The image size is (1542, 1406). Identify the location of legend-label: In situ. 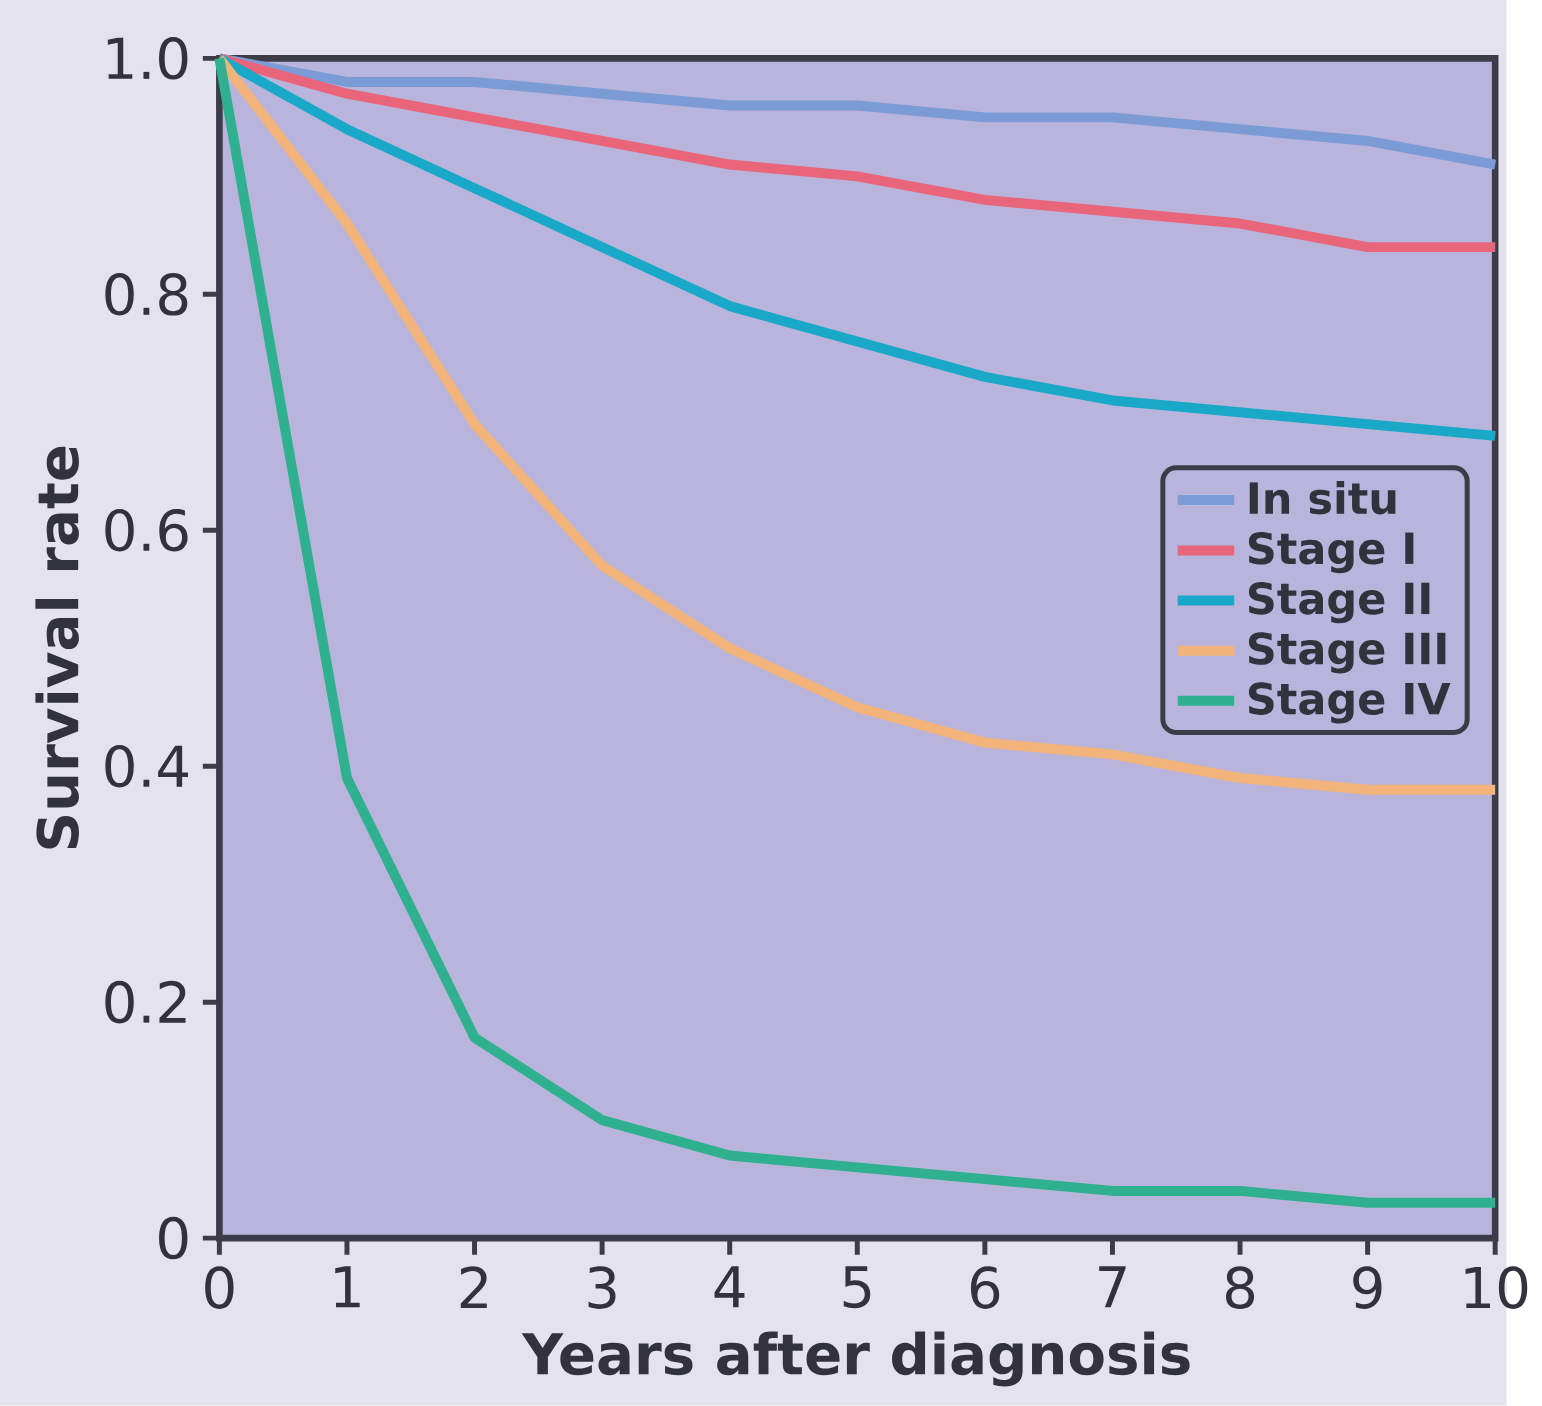
(1322, 498).